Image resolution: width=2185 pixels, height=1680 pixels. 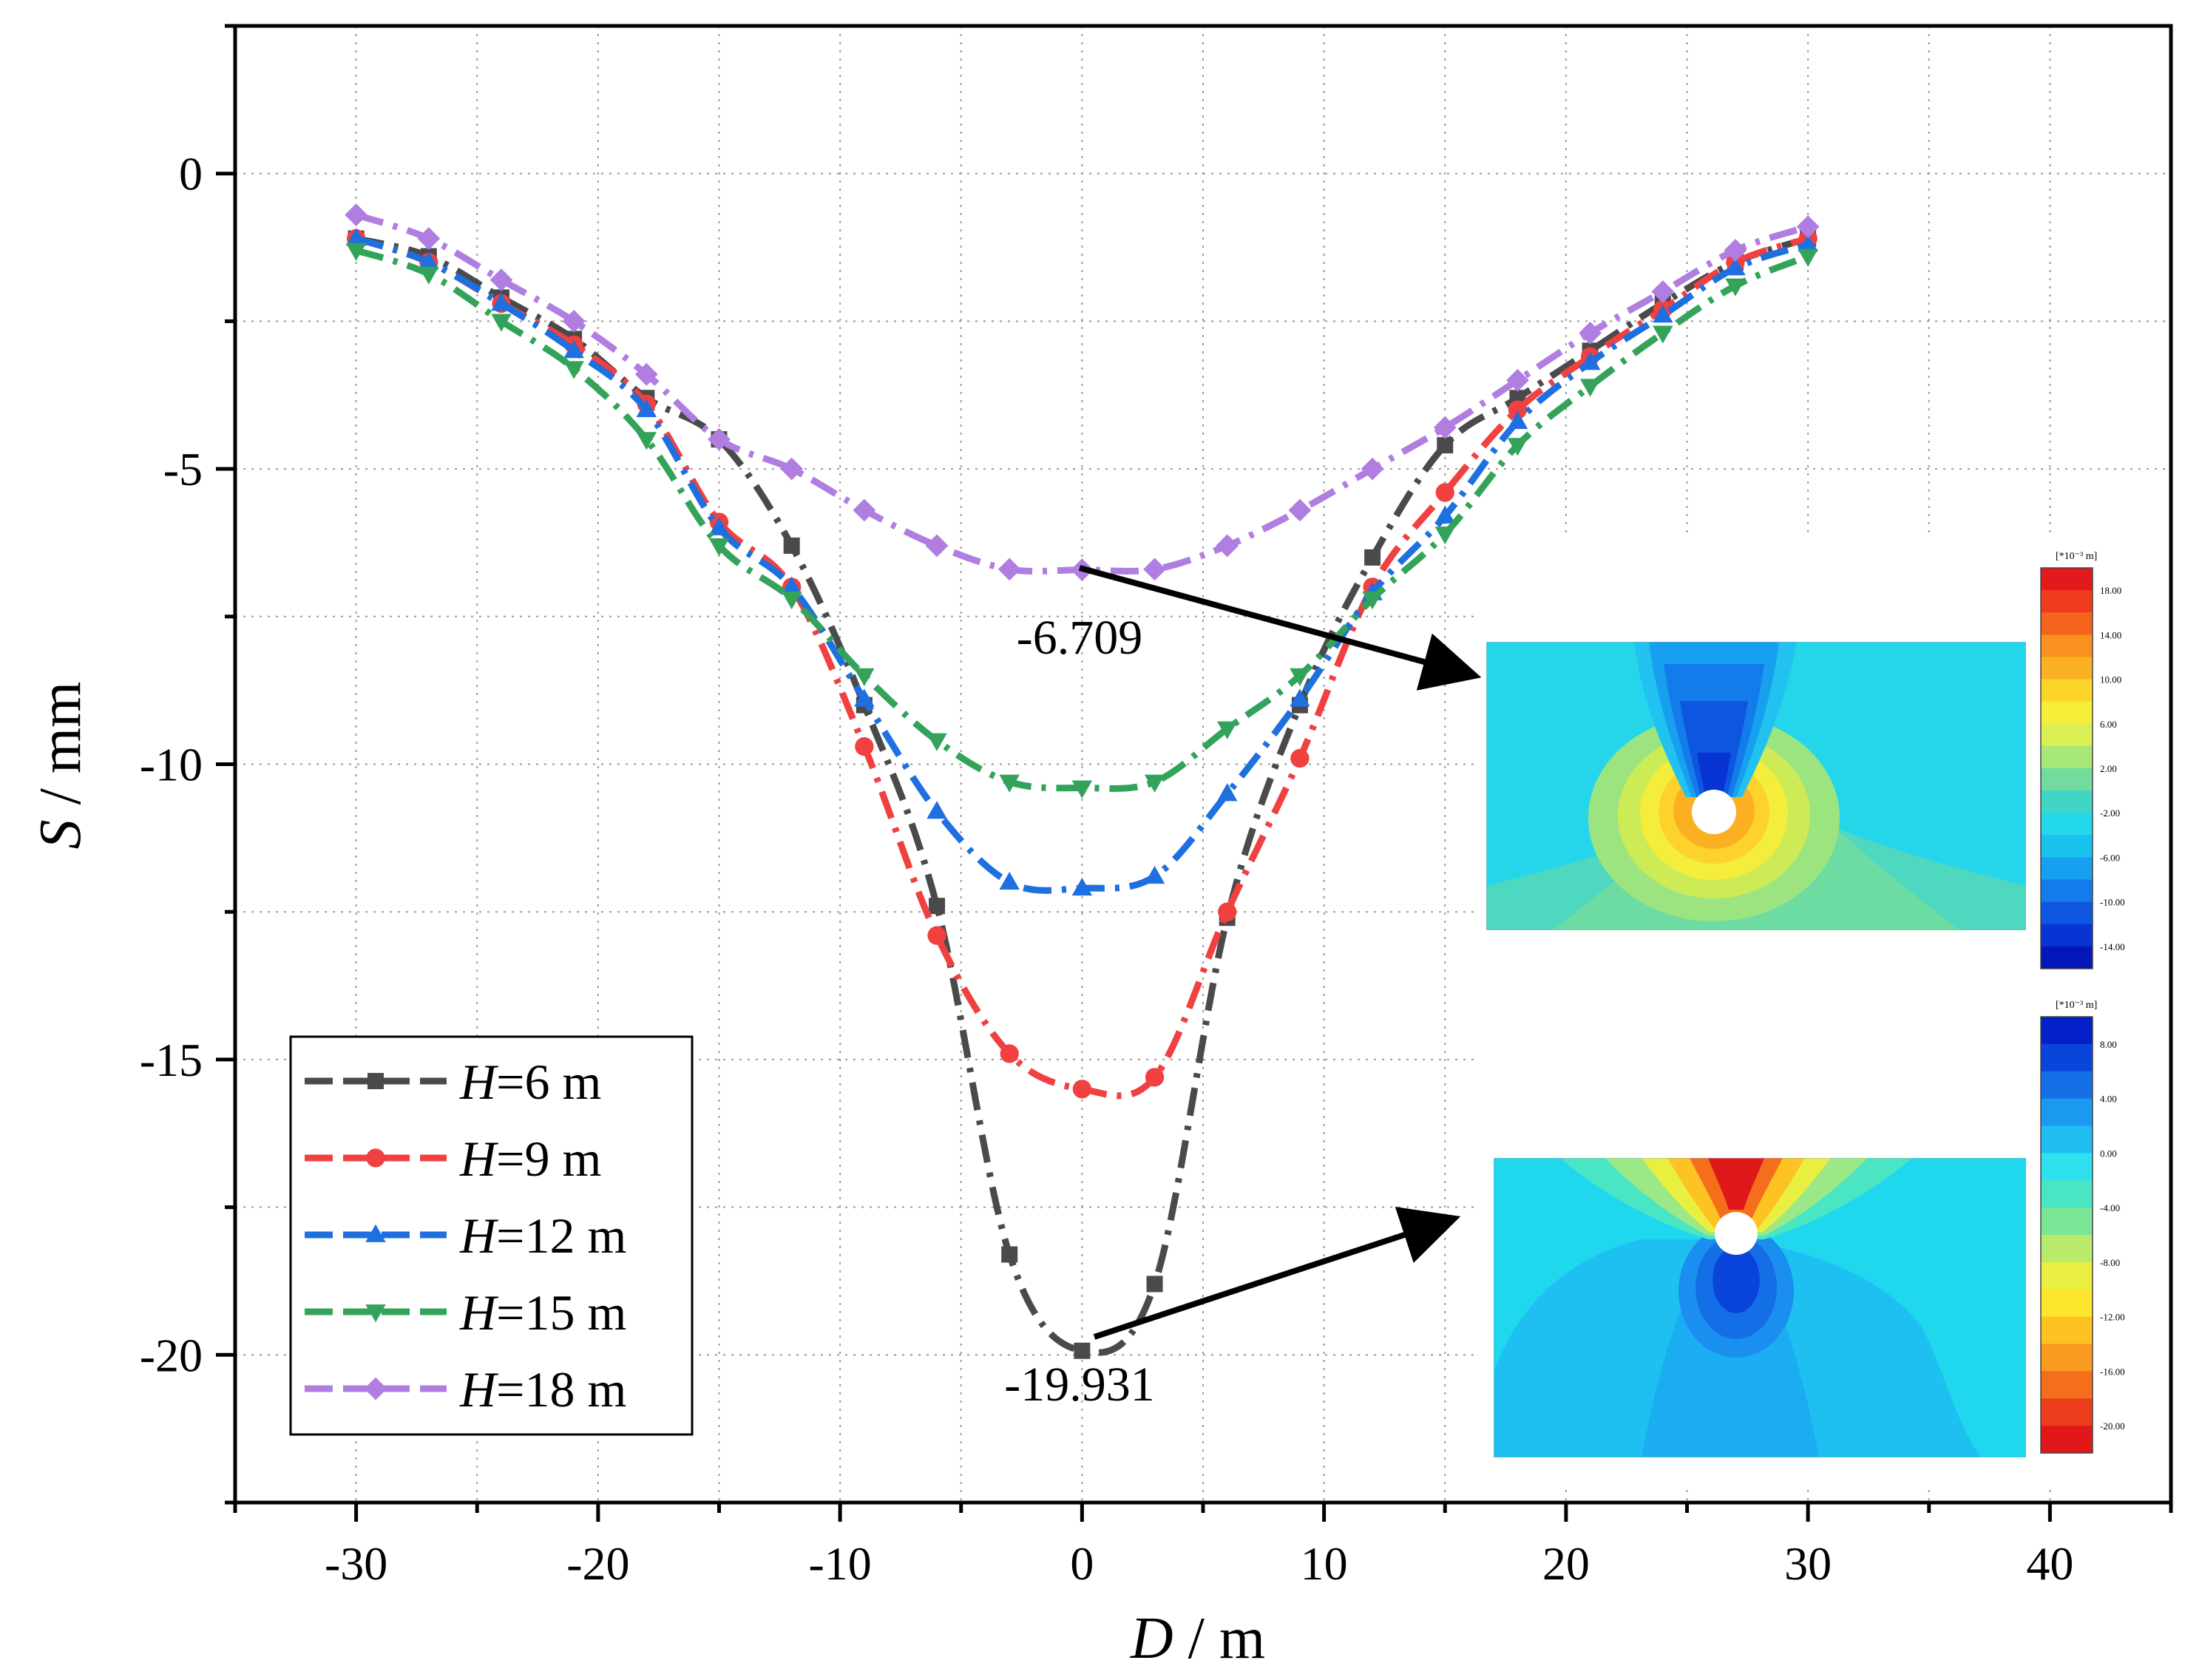 I want to click on colorbar-frame, so click(x=2066, y=768).